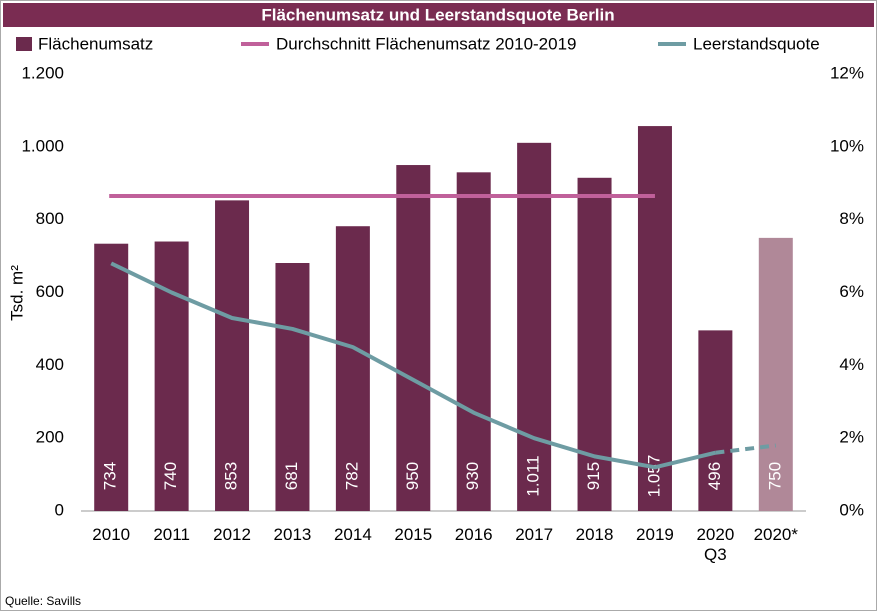  I want to click on y-tick-label: 200, so click(50, 437).